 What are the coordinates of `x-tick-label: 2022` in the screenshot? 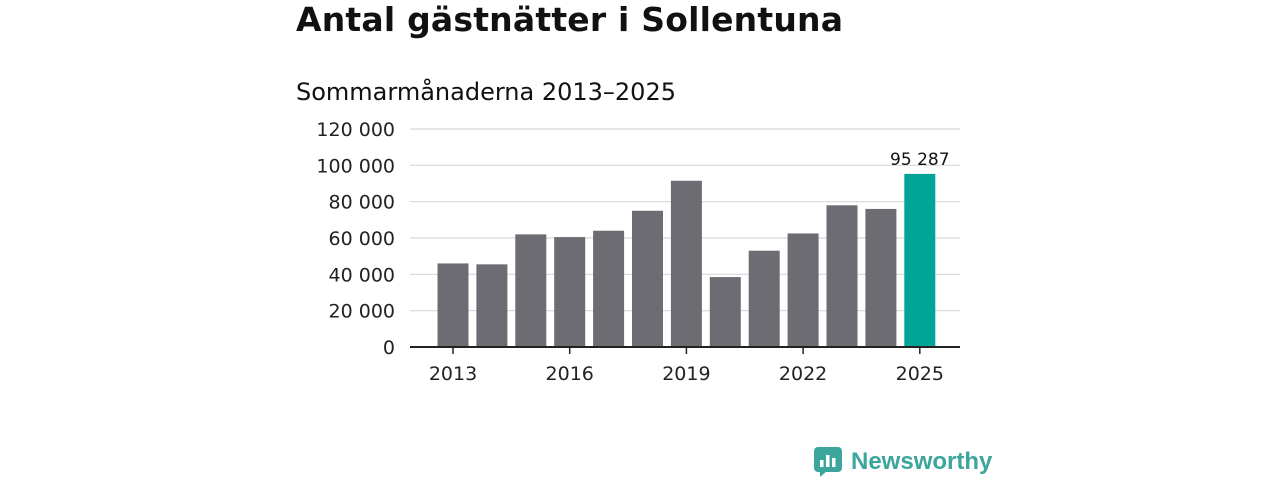 It's located at (803, 374).